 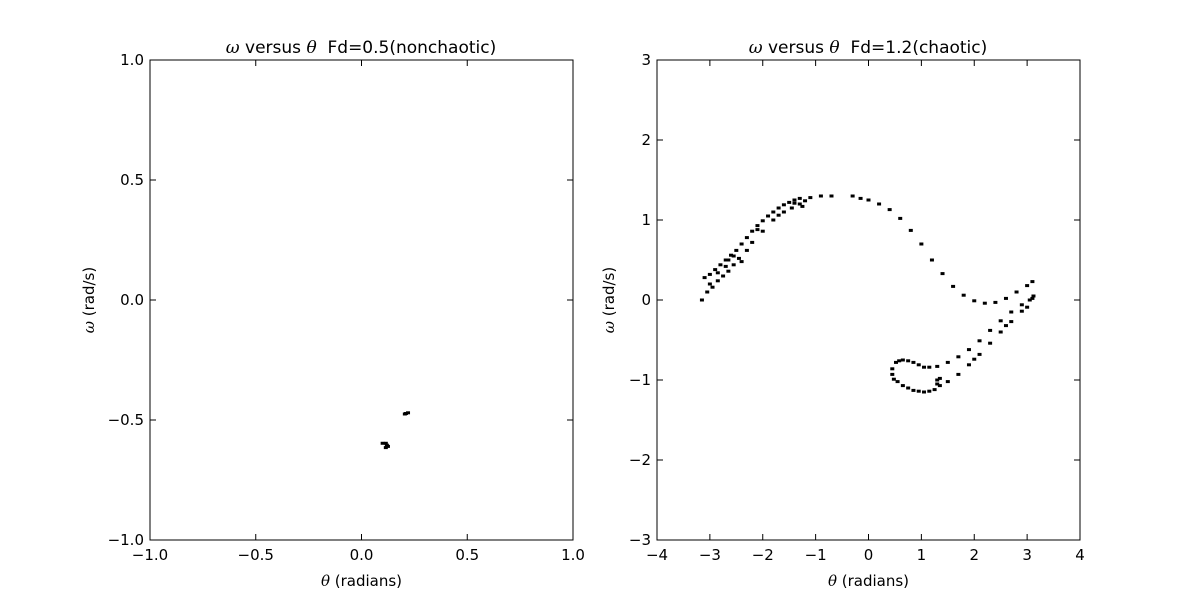 I want to click on x-tick-label: −2, so click(x=763, y=555).